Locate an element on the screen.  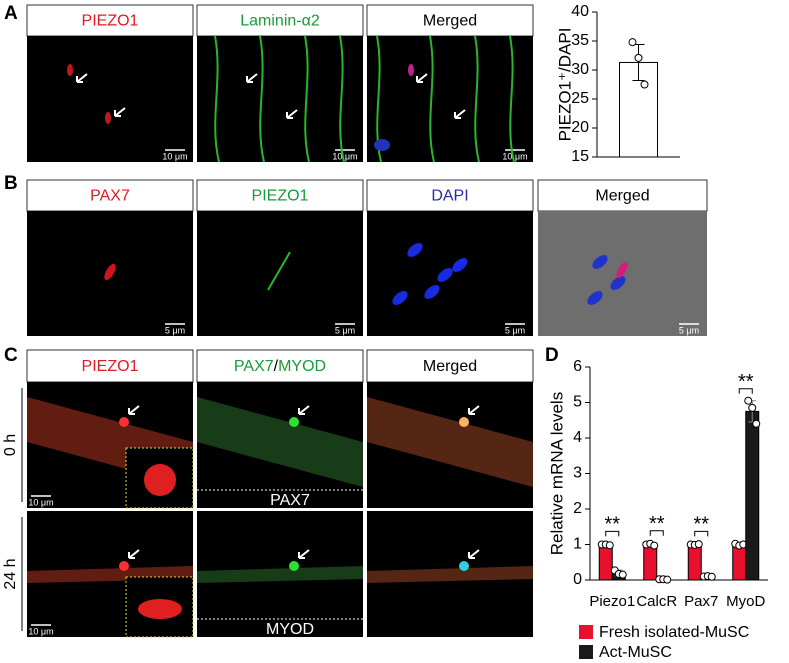
x-tick-label: Piezo1 is located at coordinates (612, 601).